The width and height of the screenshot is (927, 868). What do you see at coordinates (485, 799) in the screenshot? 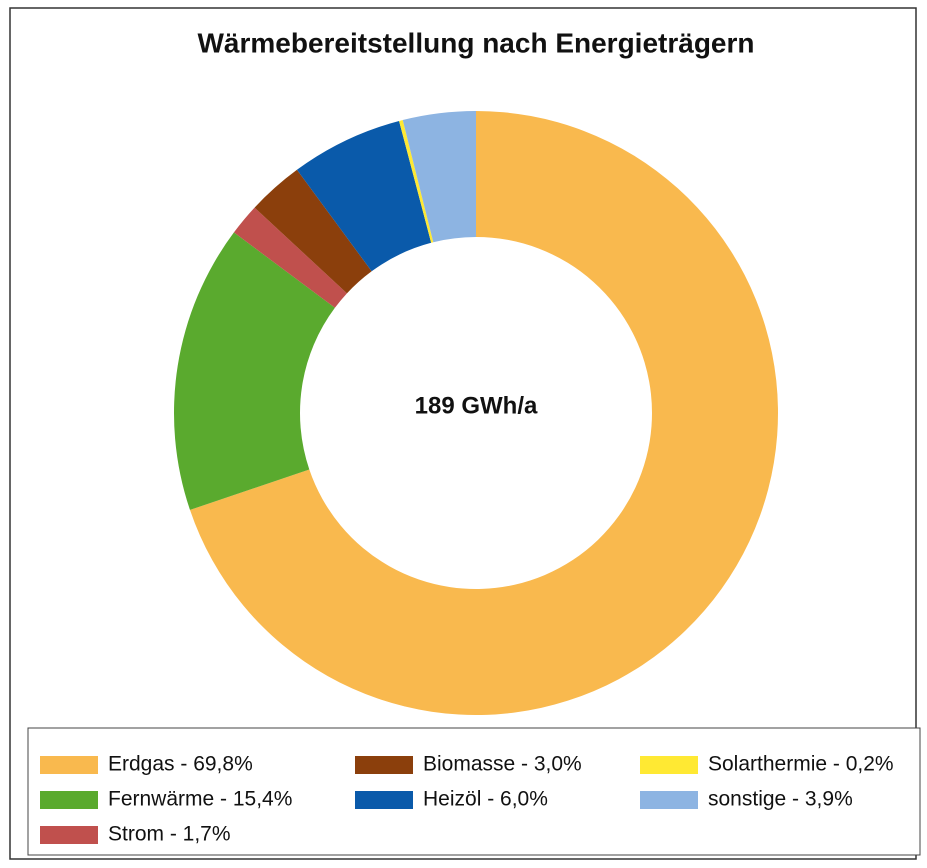
I see `legend-label: Heizöl - 6,0%` at bounding box center [485, 799].